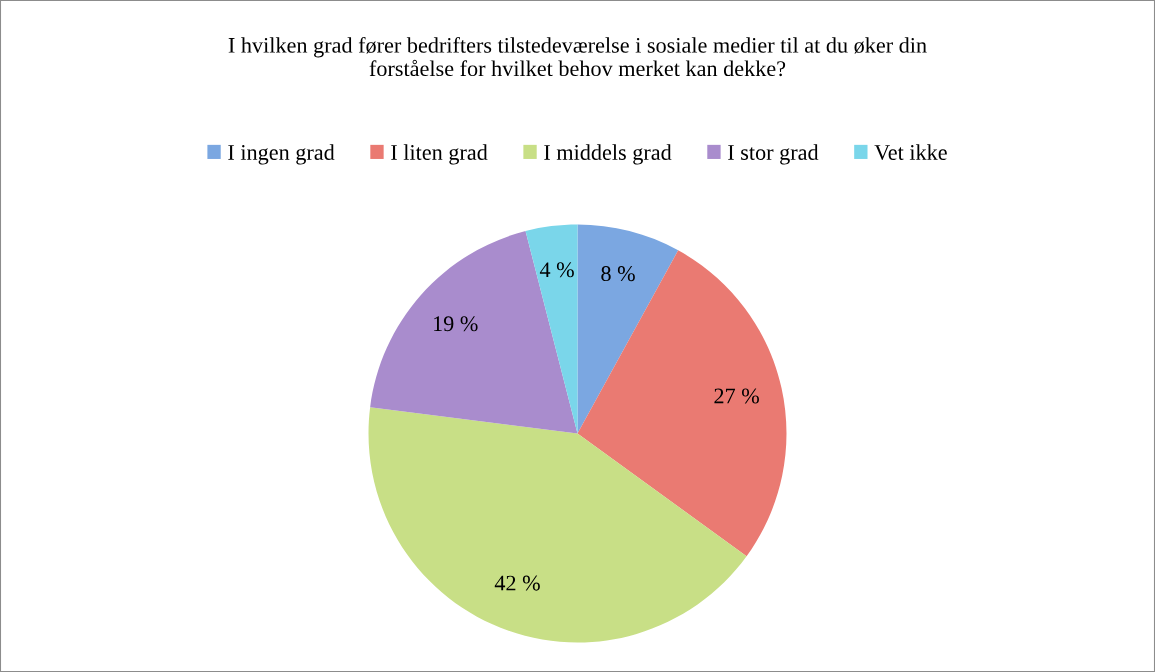 The width and height of the screenshot is (1155, 672). Describe the element at coordinates (577, 56) in the screenshot. I see `chart-title: I hvilken grad fører bedrifters tilstedeværelse i sosiale medier til at du øker din forståelse for hvilket behov merket kan dekke?` at that location.